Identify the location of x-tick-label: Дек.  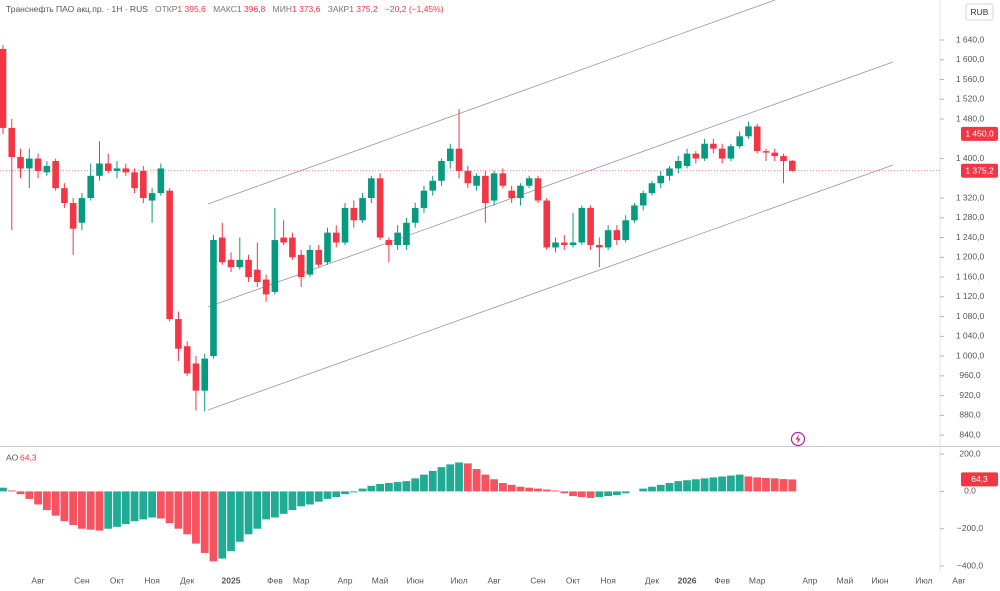
(187, 580).